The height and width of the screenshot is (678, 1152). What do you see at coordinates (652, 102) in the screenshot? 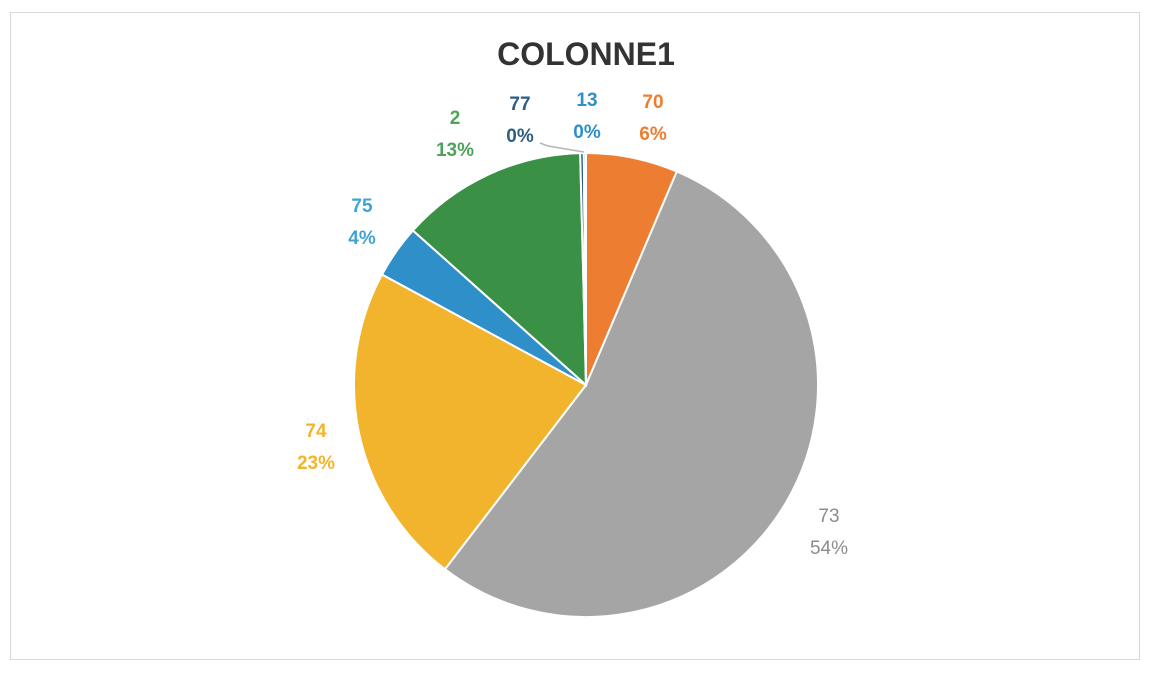
I see `data-label-name-70: 70` at bounding box center [652, 102].